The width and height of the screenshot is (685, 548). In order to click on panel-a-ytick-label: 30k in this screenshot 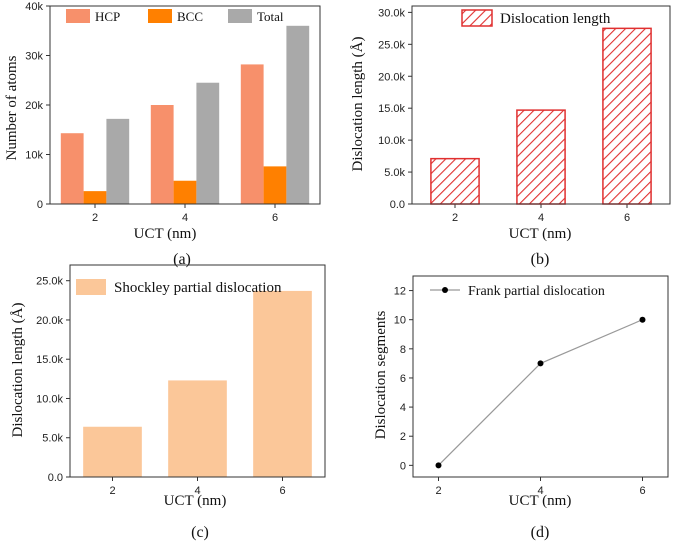, I will do `click(34, 57)`.